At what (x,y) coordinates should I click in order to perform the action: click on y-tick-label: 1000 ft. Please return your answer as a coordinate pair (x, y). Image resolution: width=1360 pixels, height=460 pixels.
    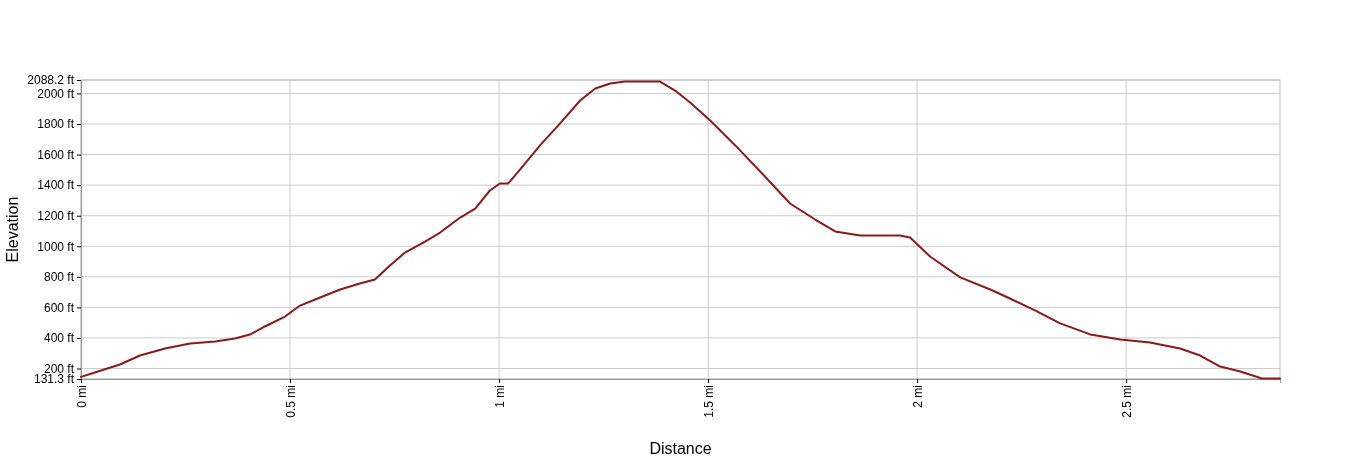
    Looking at the image, I should click on (56, 246).